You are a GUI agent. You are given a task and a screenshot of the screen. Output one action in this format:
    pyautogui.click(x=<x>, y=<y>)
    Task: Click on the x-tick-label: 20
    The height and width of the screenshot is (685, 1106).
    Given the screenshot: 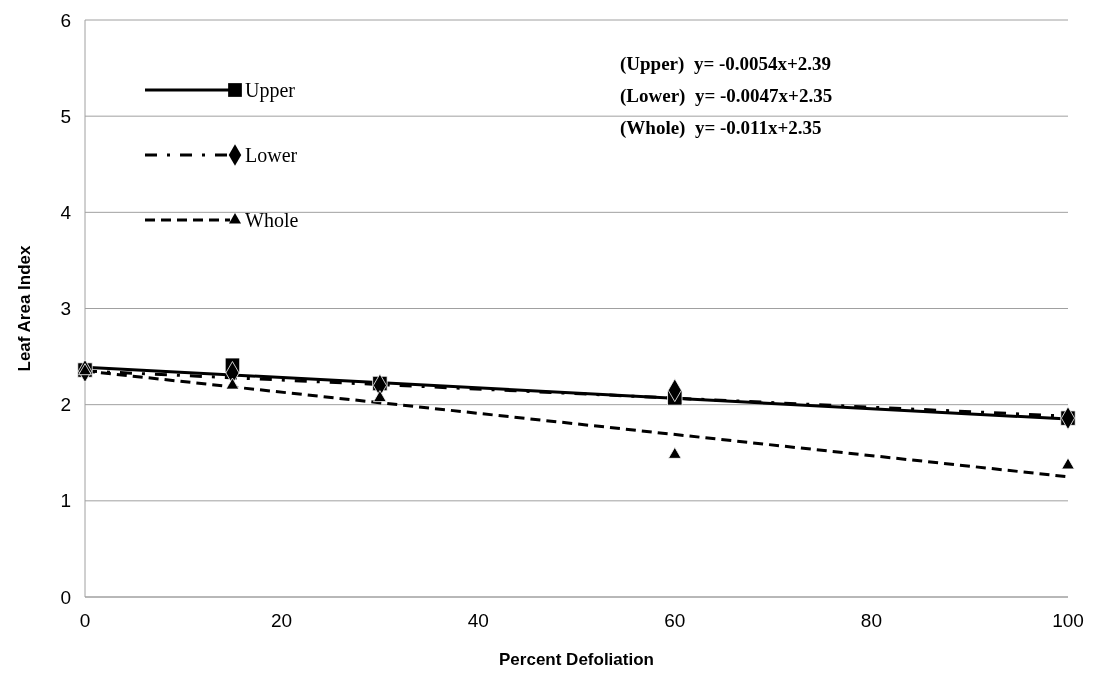 What is the action you would take?
    pyautogui.click(x=282, y=620)
    